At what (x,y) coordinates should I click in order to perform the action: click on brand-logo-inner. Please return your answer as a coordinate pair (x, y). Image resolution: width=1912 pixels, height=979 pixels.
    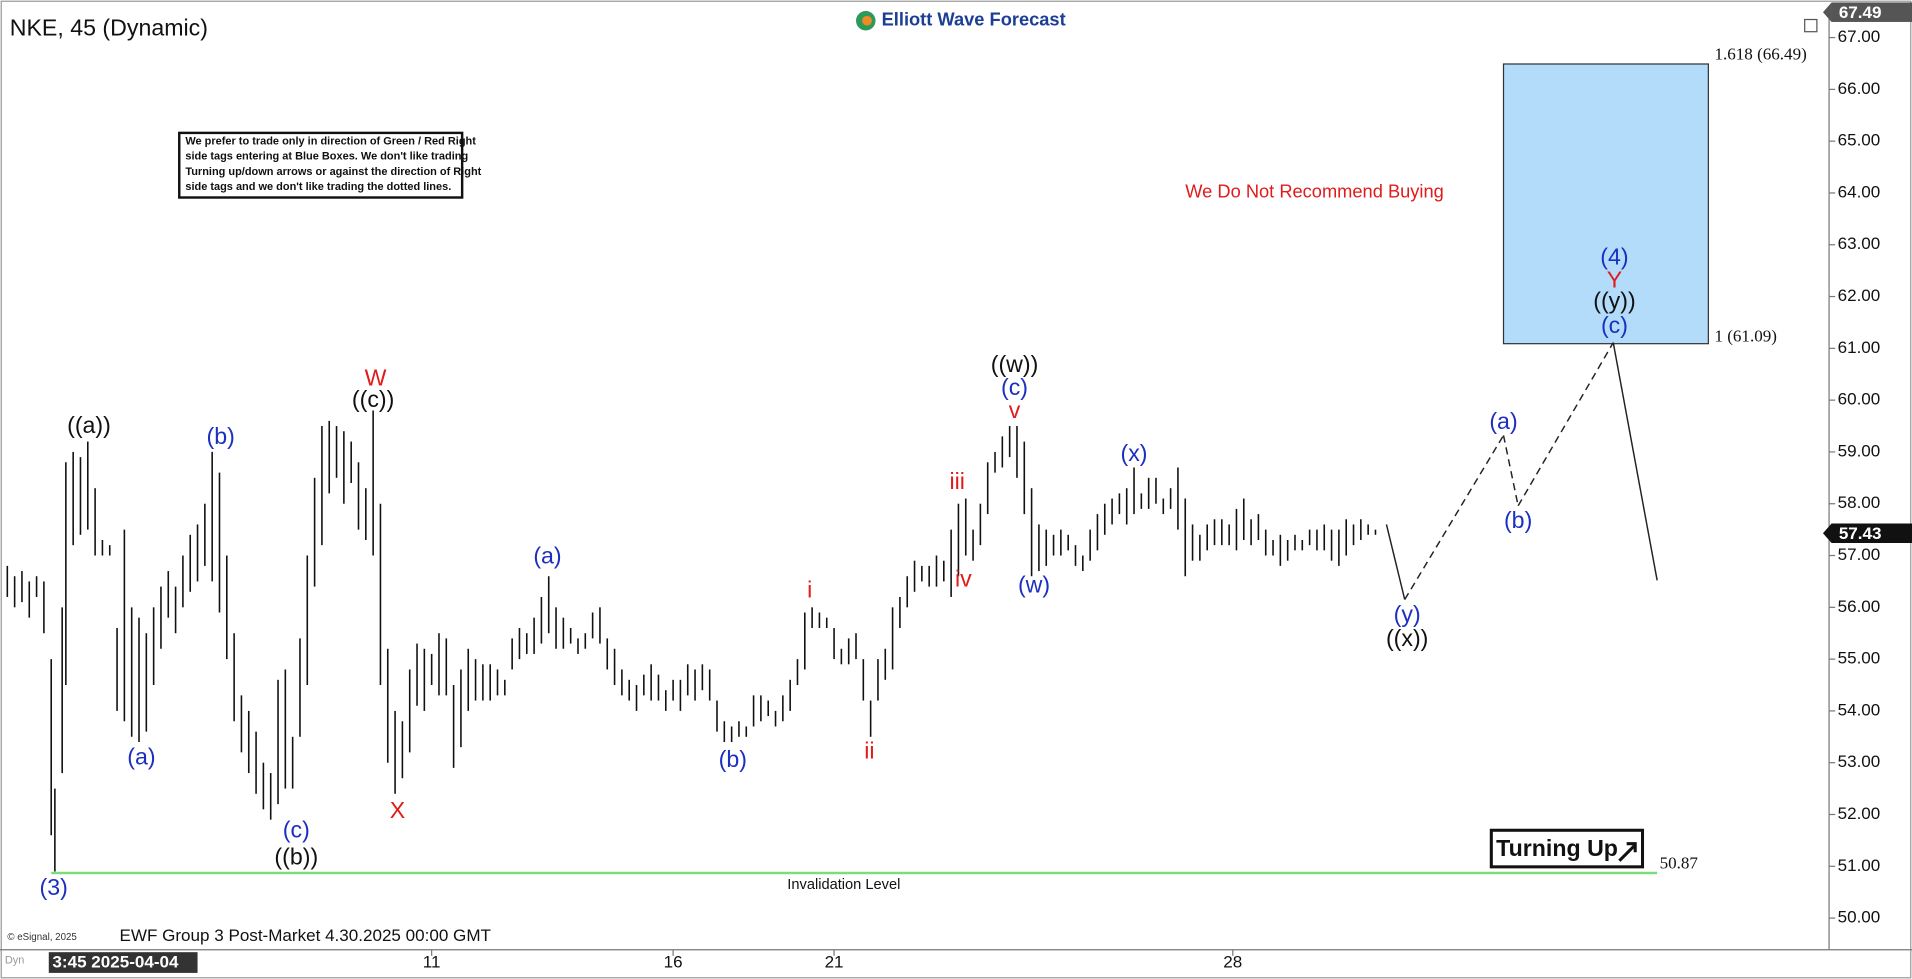
    Looking at the image, I should click on (867, 20).